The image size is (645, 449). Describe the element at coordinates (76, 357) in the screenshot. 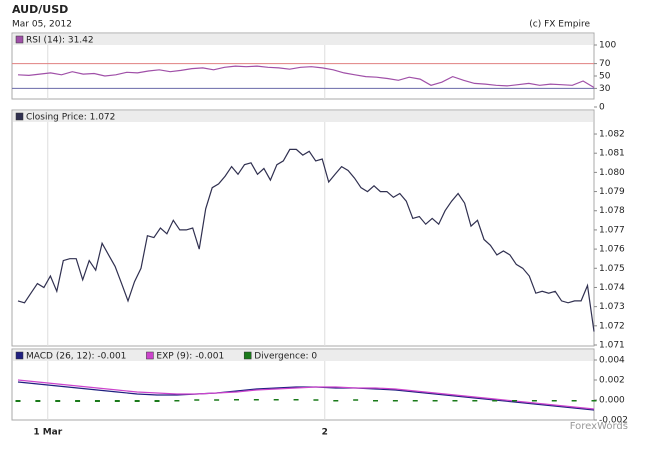

I see `legend-label: MACD (26, 12): -0.001` at that location.